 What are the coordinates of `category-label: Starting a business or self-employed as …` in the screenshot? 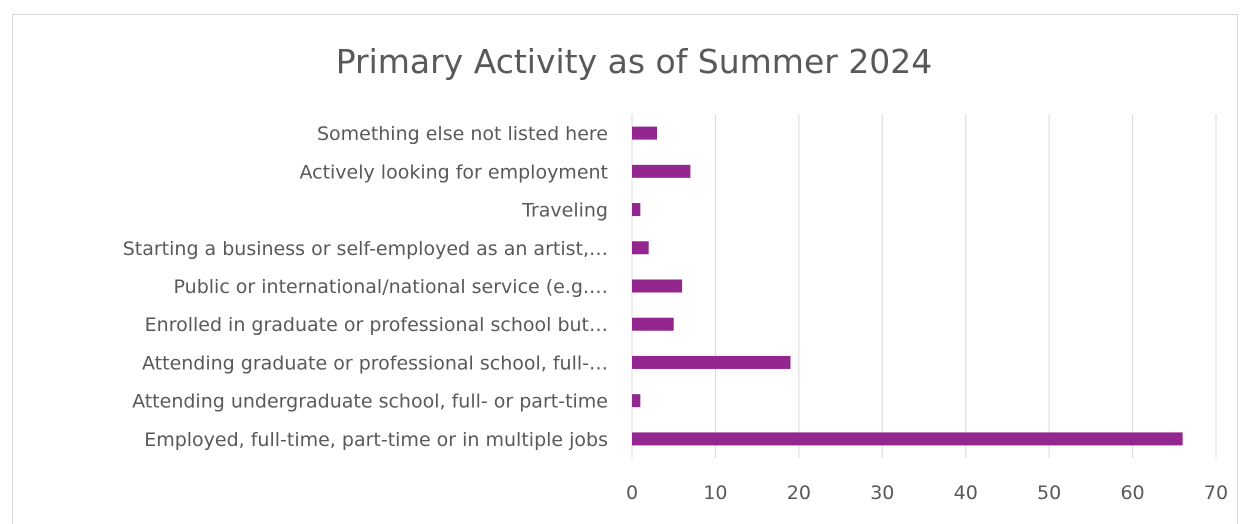 It's located at (365, 249).